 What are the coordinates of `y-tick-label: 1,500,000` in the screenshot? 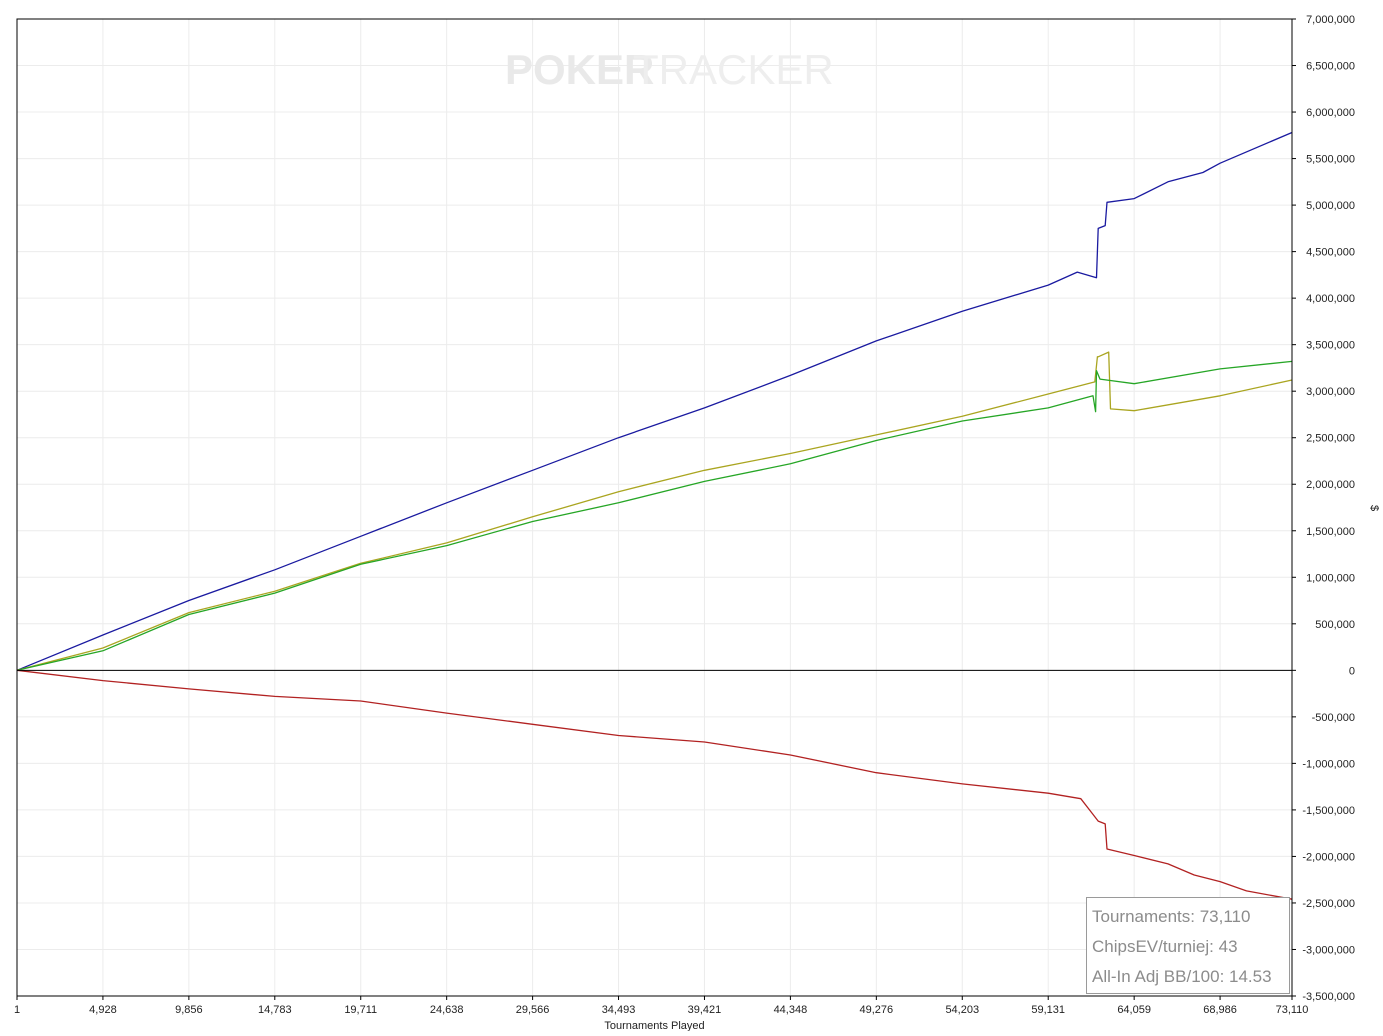 It's located at (1330, 532).